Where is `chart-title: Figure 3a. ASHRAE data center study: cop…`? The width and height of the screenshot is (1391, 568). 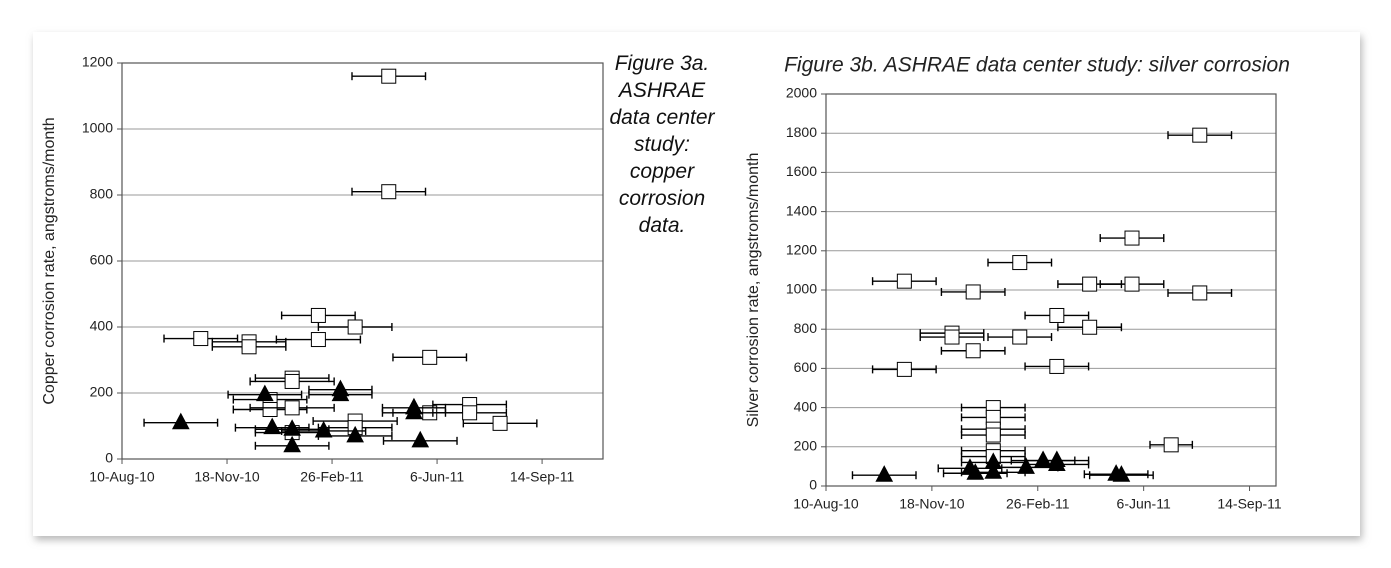 chart-title: Figure 3a. ASHRAE data center study: cop… is located at coordinates (662, 144).